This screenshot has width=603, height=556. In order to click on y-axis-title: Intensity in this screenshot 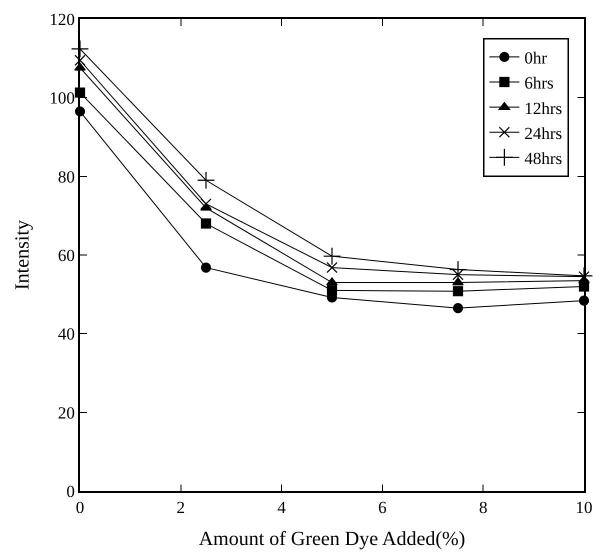, I will do `click(22, 255)`.